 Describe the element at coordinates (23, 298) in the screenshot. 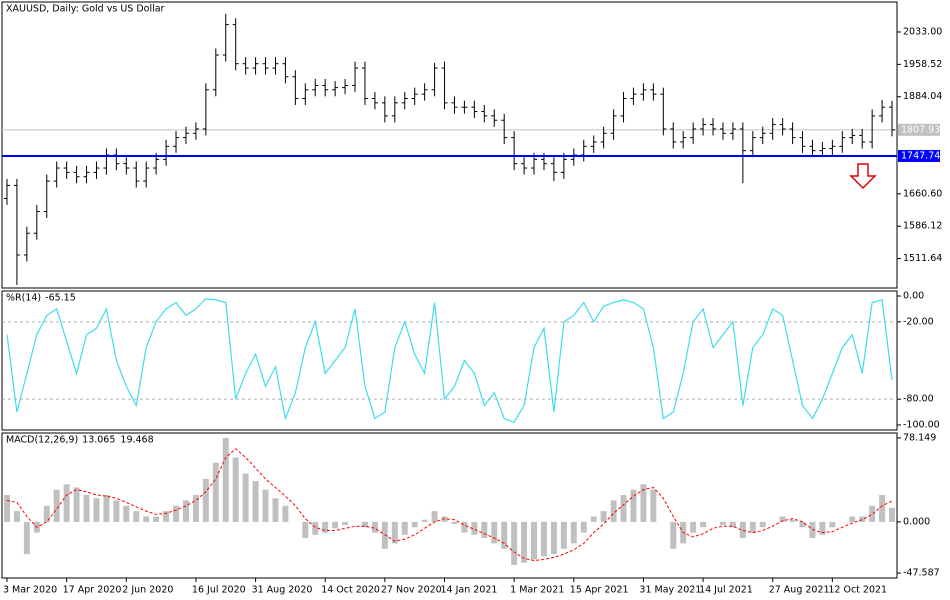

I see `wpr-title: %R(14)` at that location.